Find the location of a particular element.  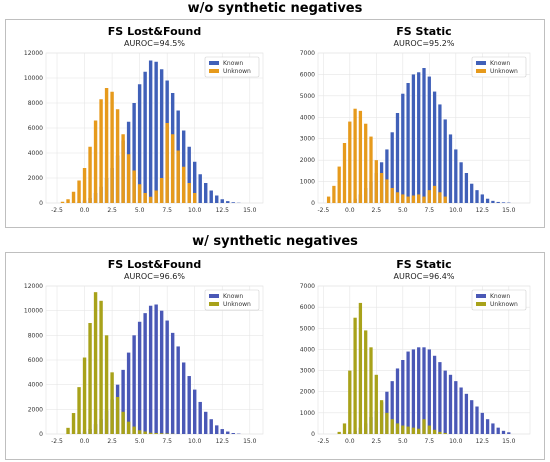

section-title-without: w/o synthetic negatives is located at coordinates (275, 8).